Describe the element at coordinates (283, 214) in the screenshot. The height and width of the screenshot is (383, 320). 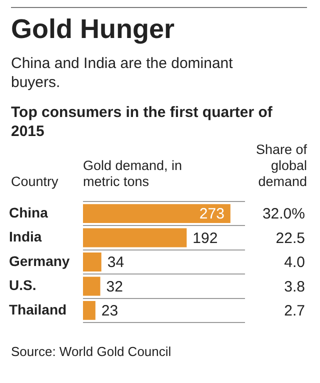
I see `text: 32.0%` at that location.